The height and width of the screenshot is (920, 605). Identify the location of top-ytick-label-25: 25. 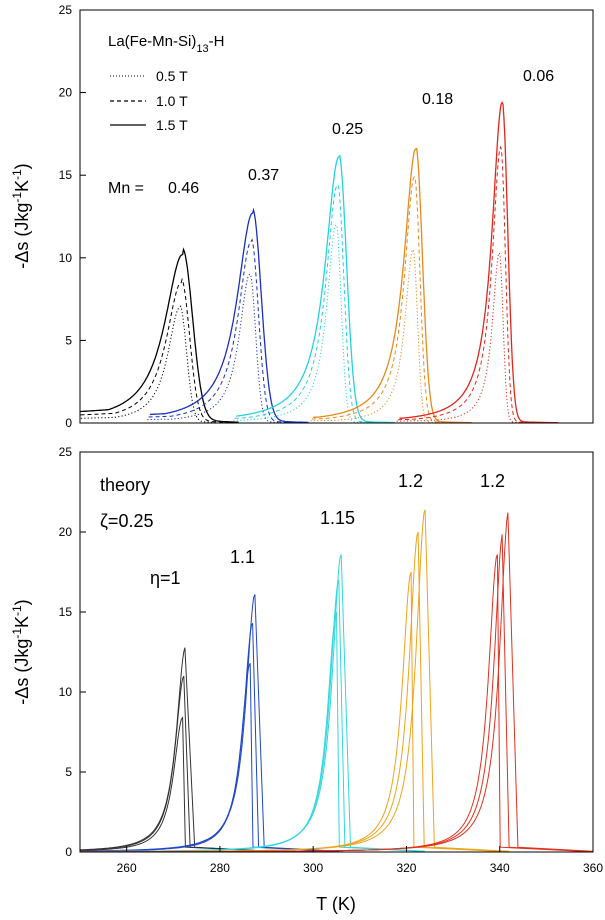
(66, 10).